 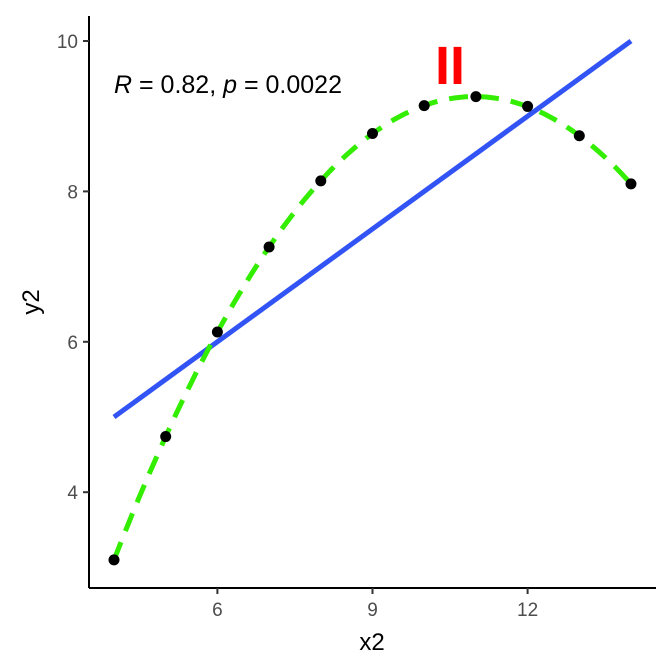 I want to click on y-tick-label: 6, so click(x=72, y=343).